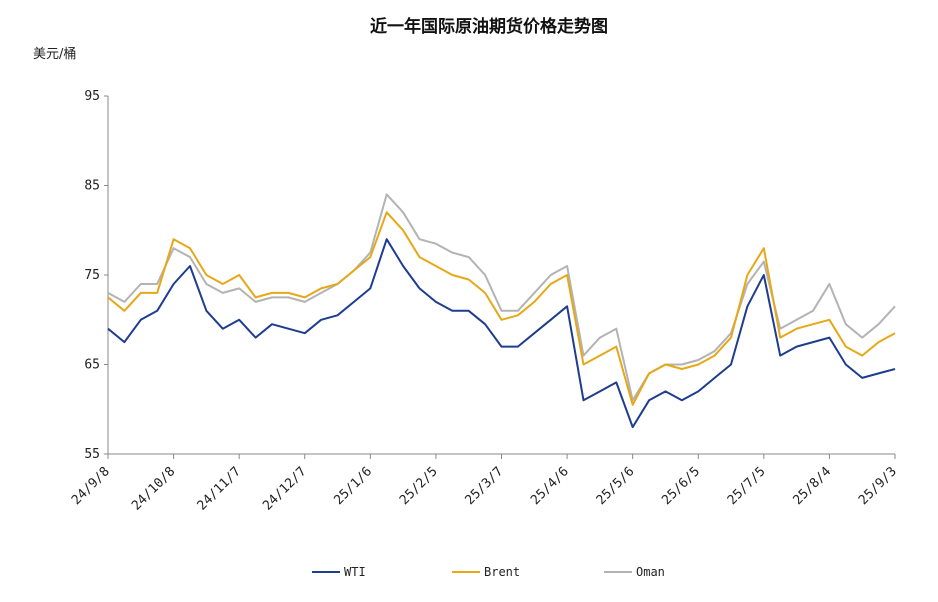  I want to click on x-tick-label: 25/9/3, so click(878, 486).